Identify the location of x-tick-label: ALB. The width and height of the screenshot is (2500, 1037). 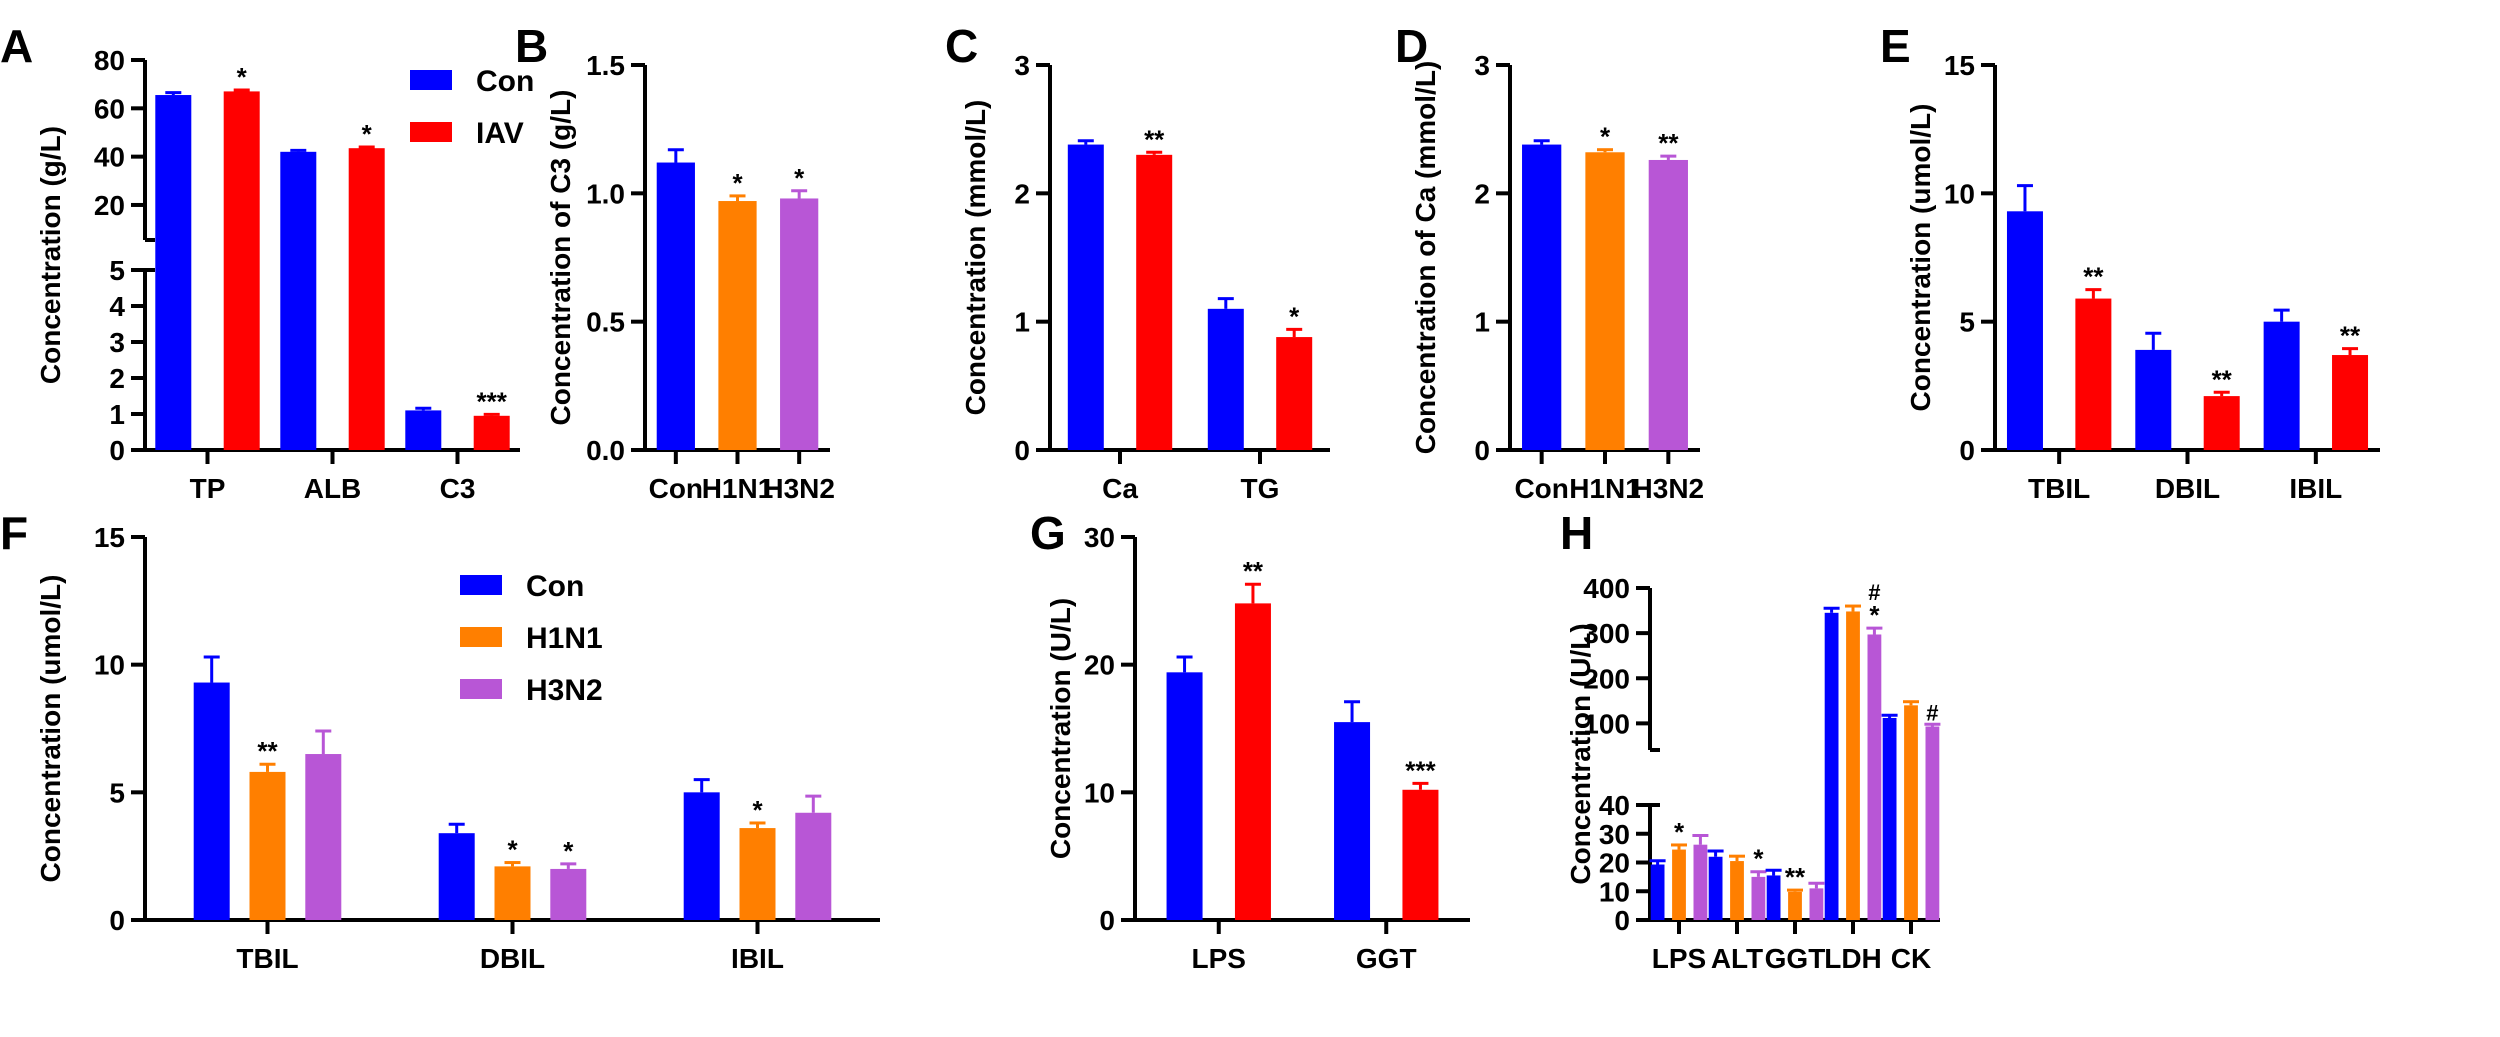
(333, 488).